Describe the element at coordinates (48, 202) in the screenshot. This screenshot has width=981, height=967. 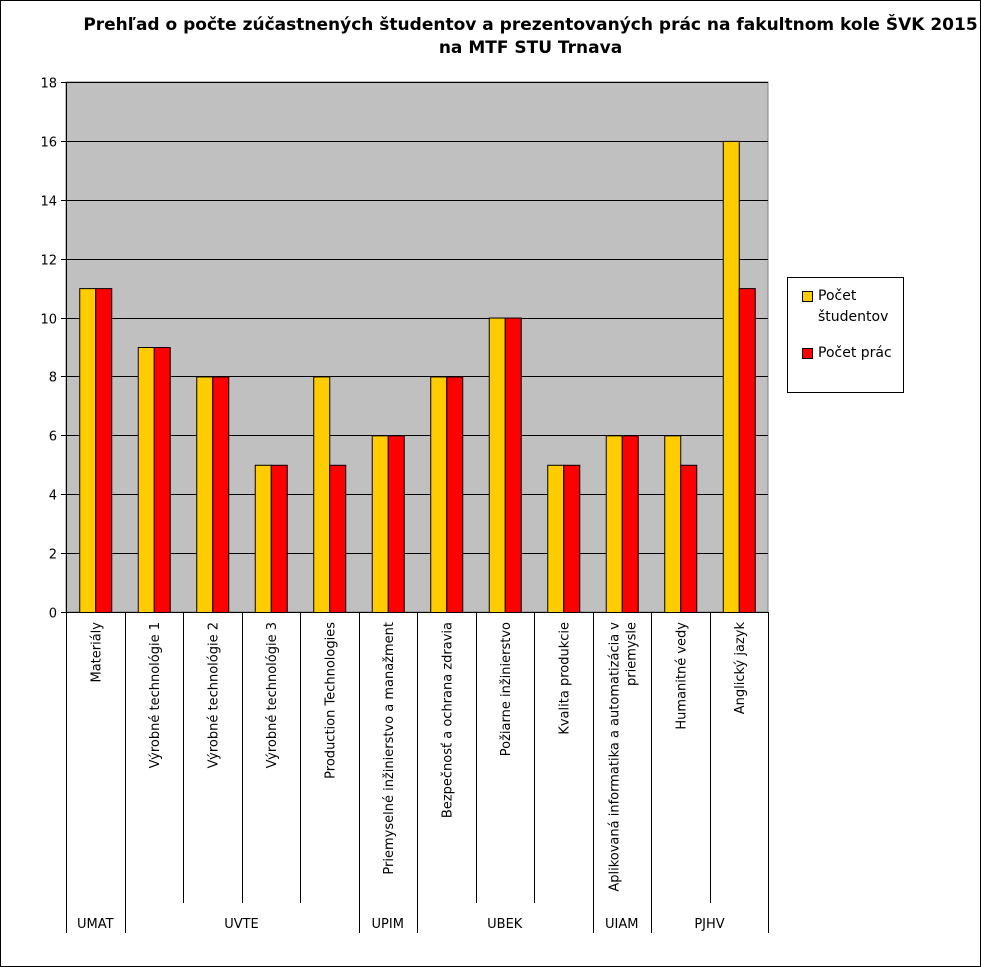
I see `y-tick-label: 14` at that location.